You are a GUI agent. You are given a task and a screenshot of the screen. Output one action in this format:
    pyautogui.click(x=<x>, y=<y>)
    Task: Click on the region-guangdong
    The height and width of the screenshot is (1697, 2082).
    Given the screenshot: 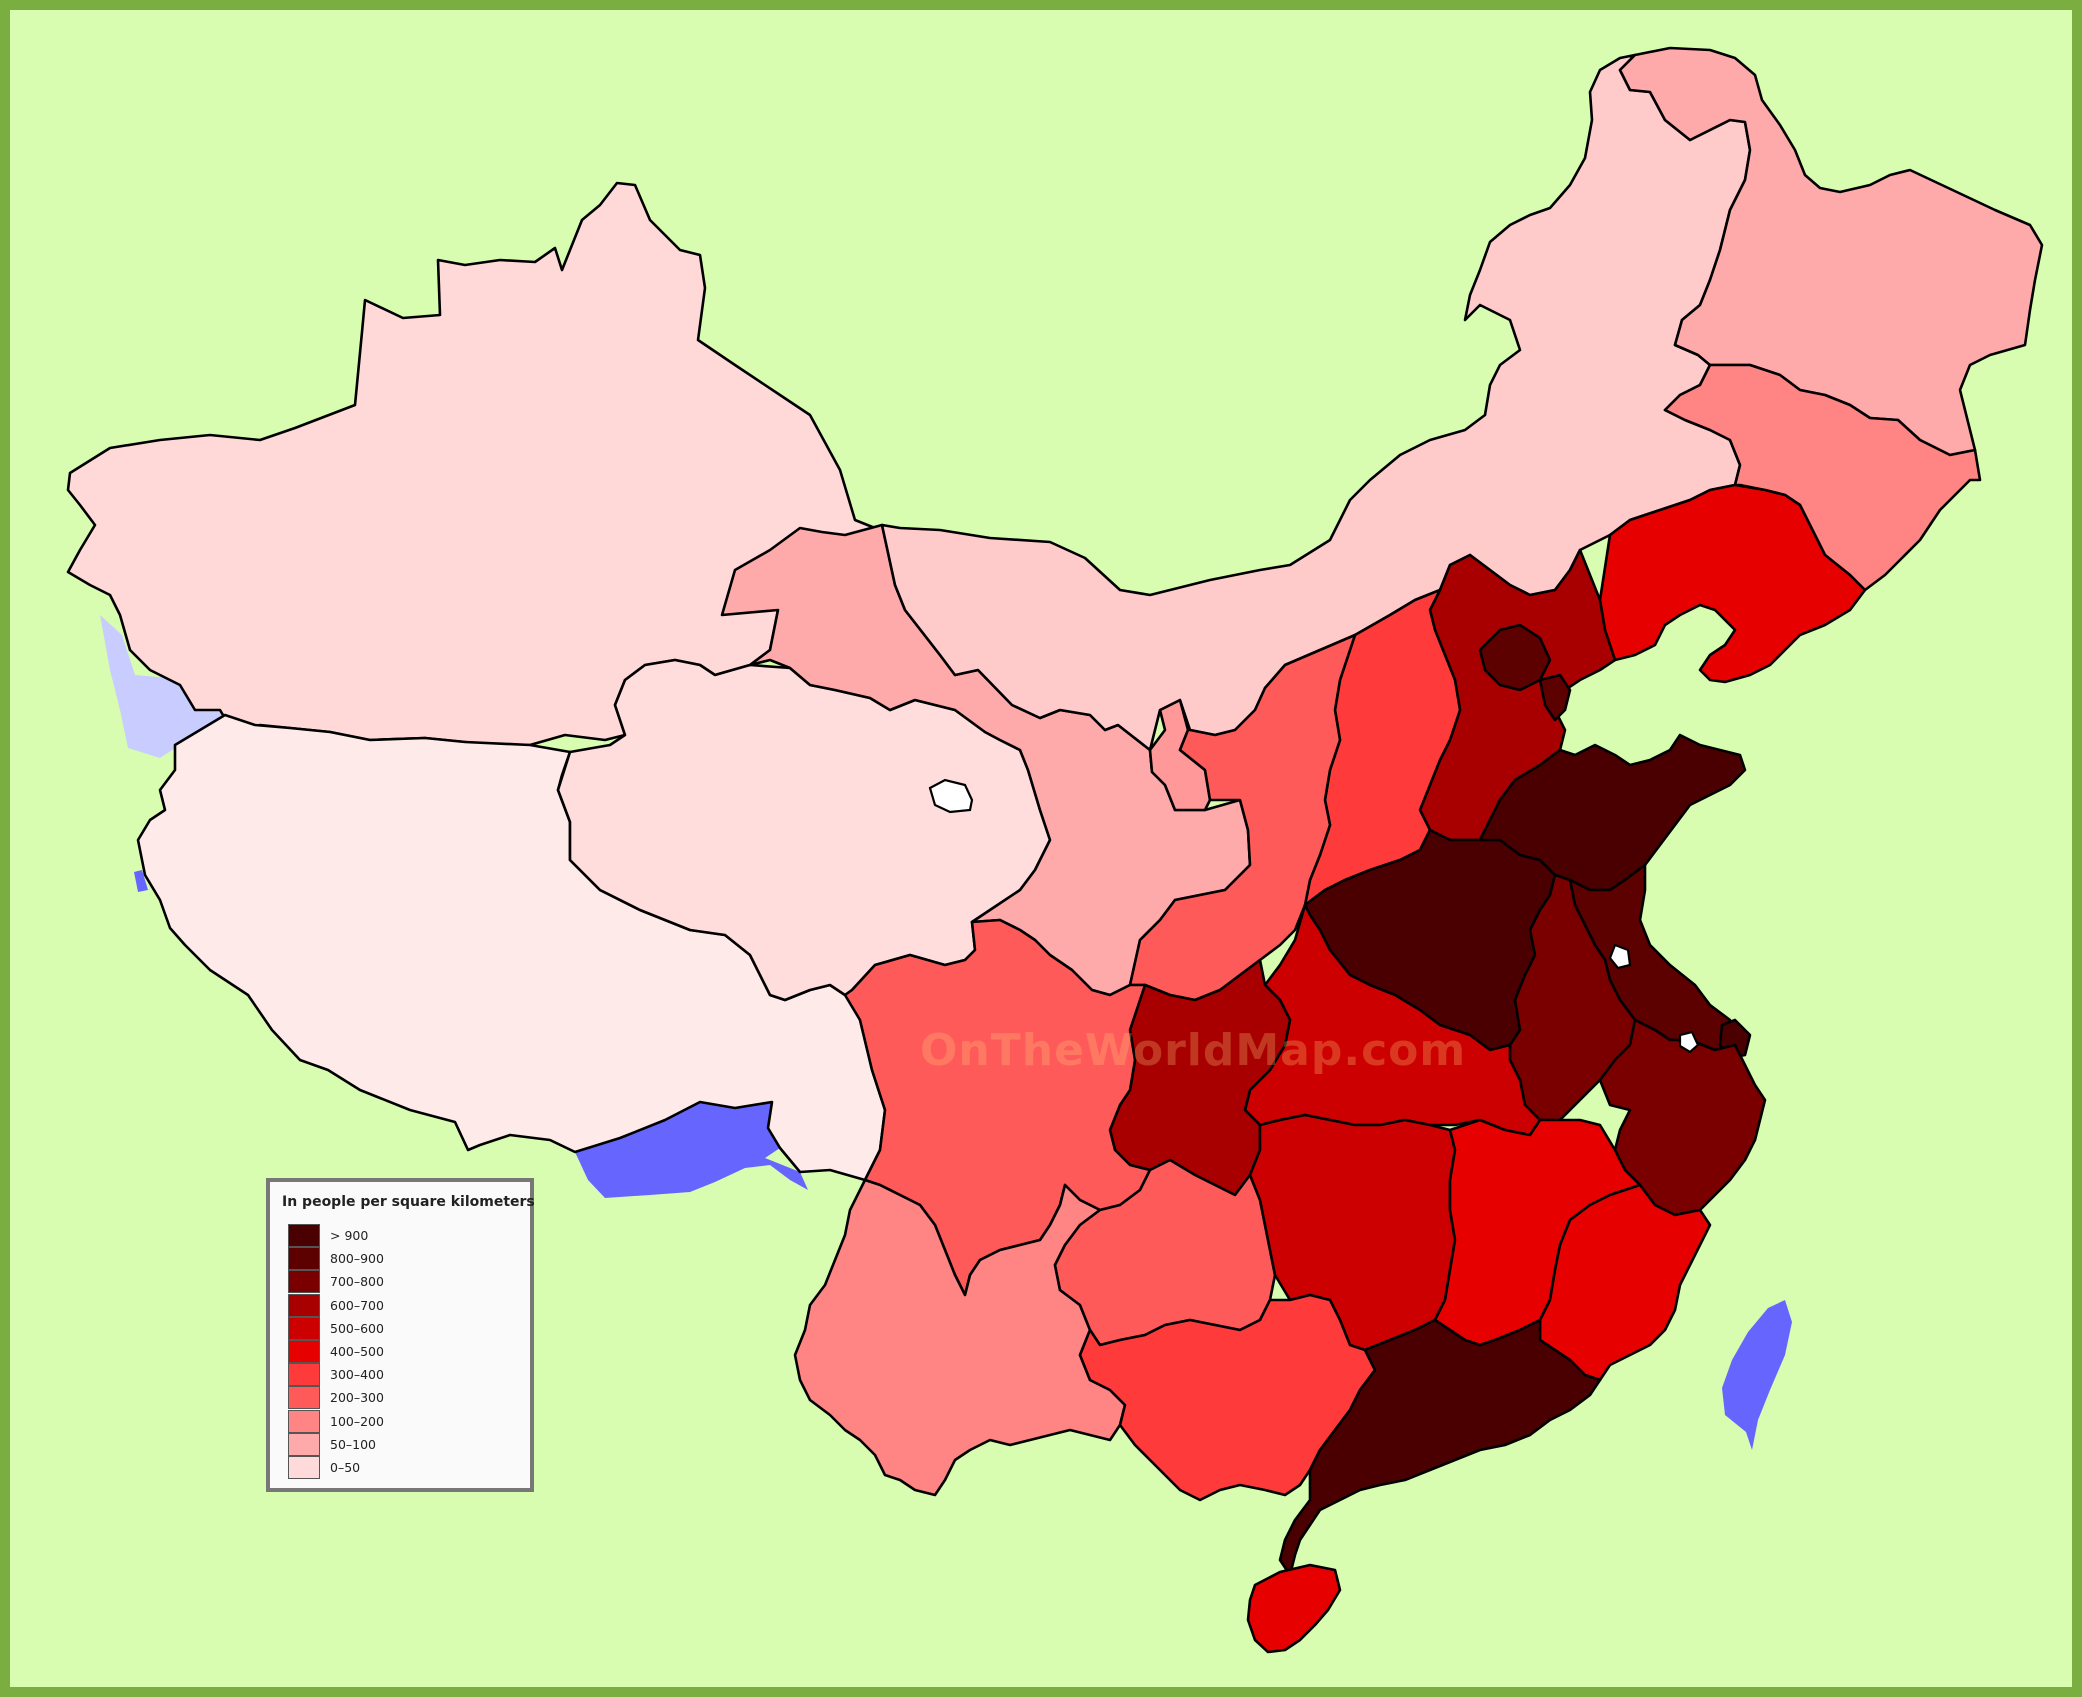 What is the action you would take?
    pyautogui.click(x=1440, y=1447)
    